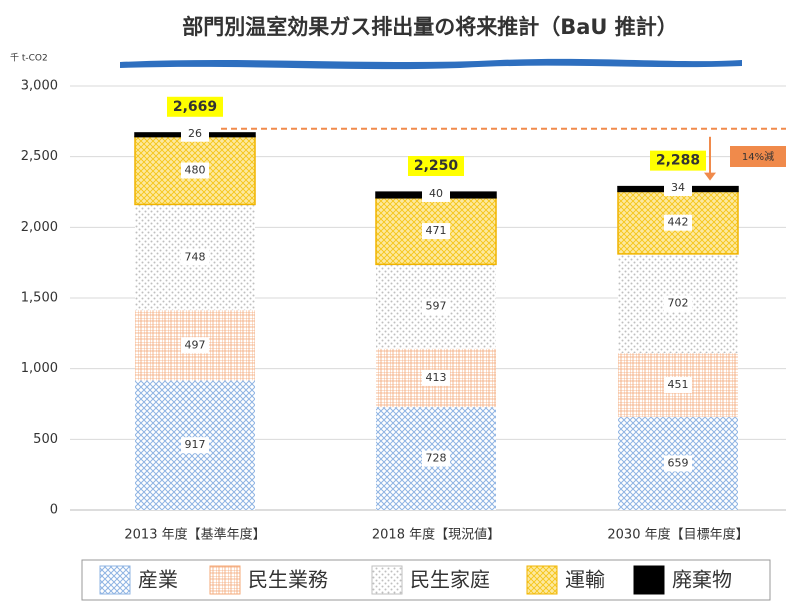 The height and width of the screenshot is (603, 786). Describe the element at coordinates (39, 298) in the screenshot. I see `y-tick-label: 1,500` at that location.